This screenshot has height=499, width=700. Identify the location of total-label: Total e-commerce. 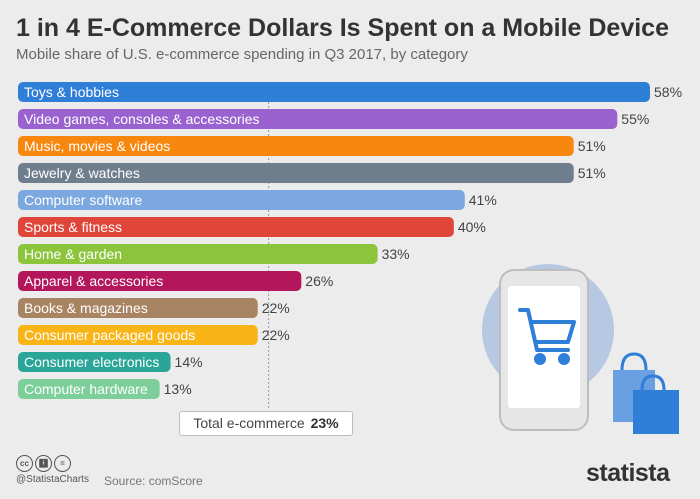
(249, 423).